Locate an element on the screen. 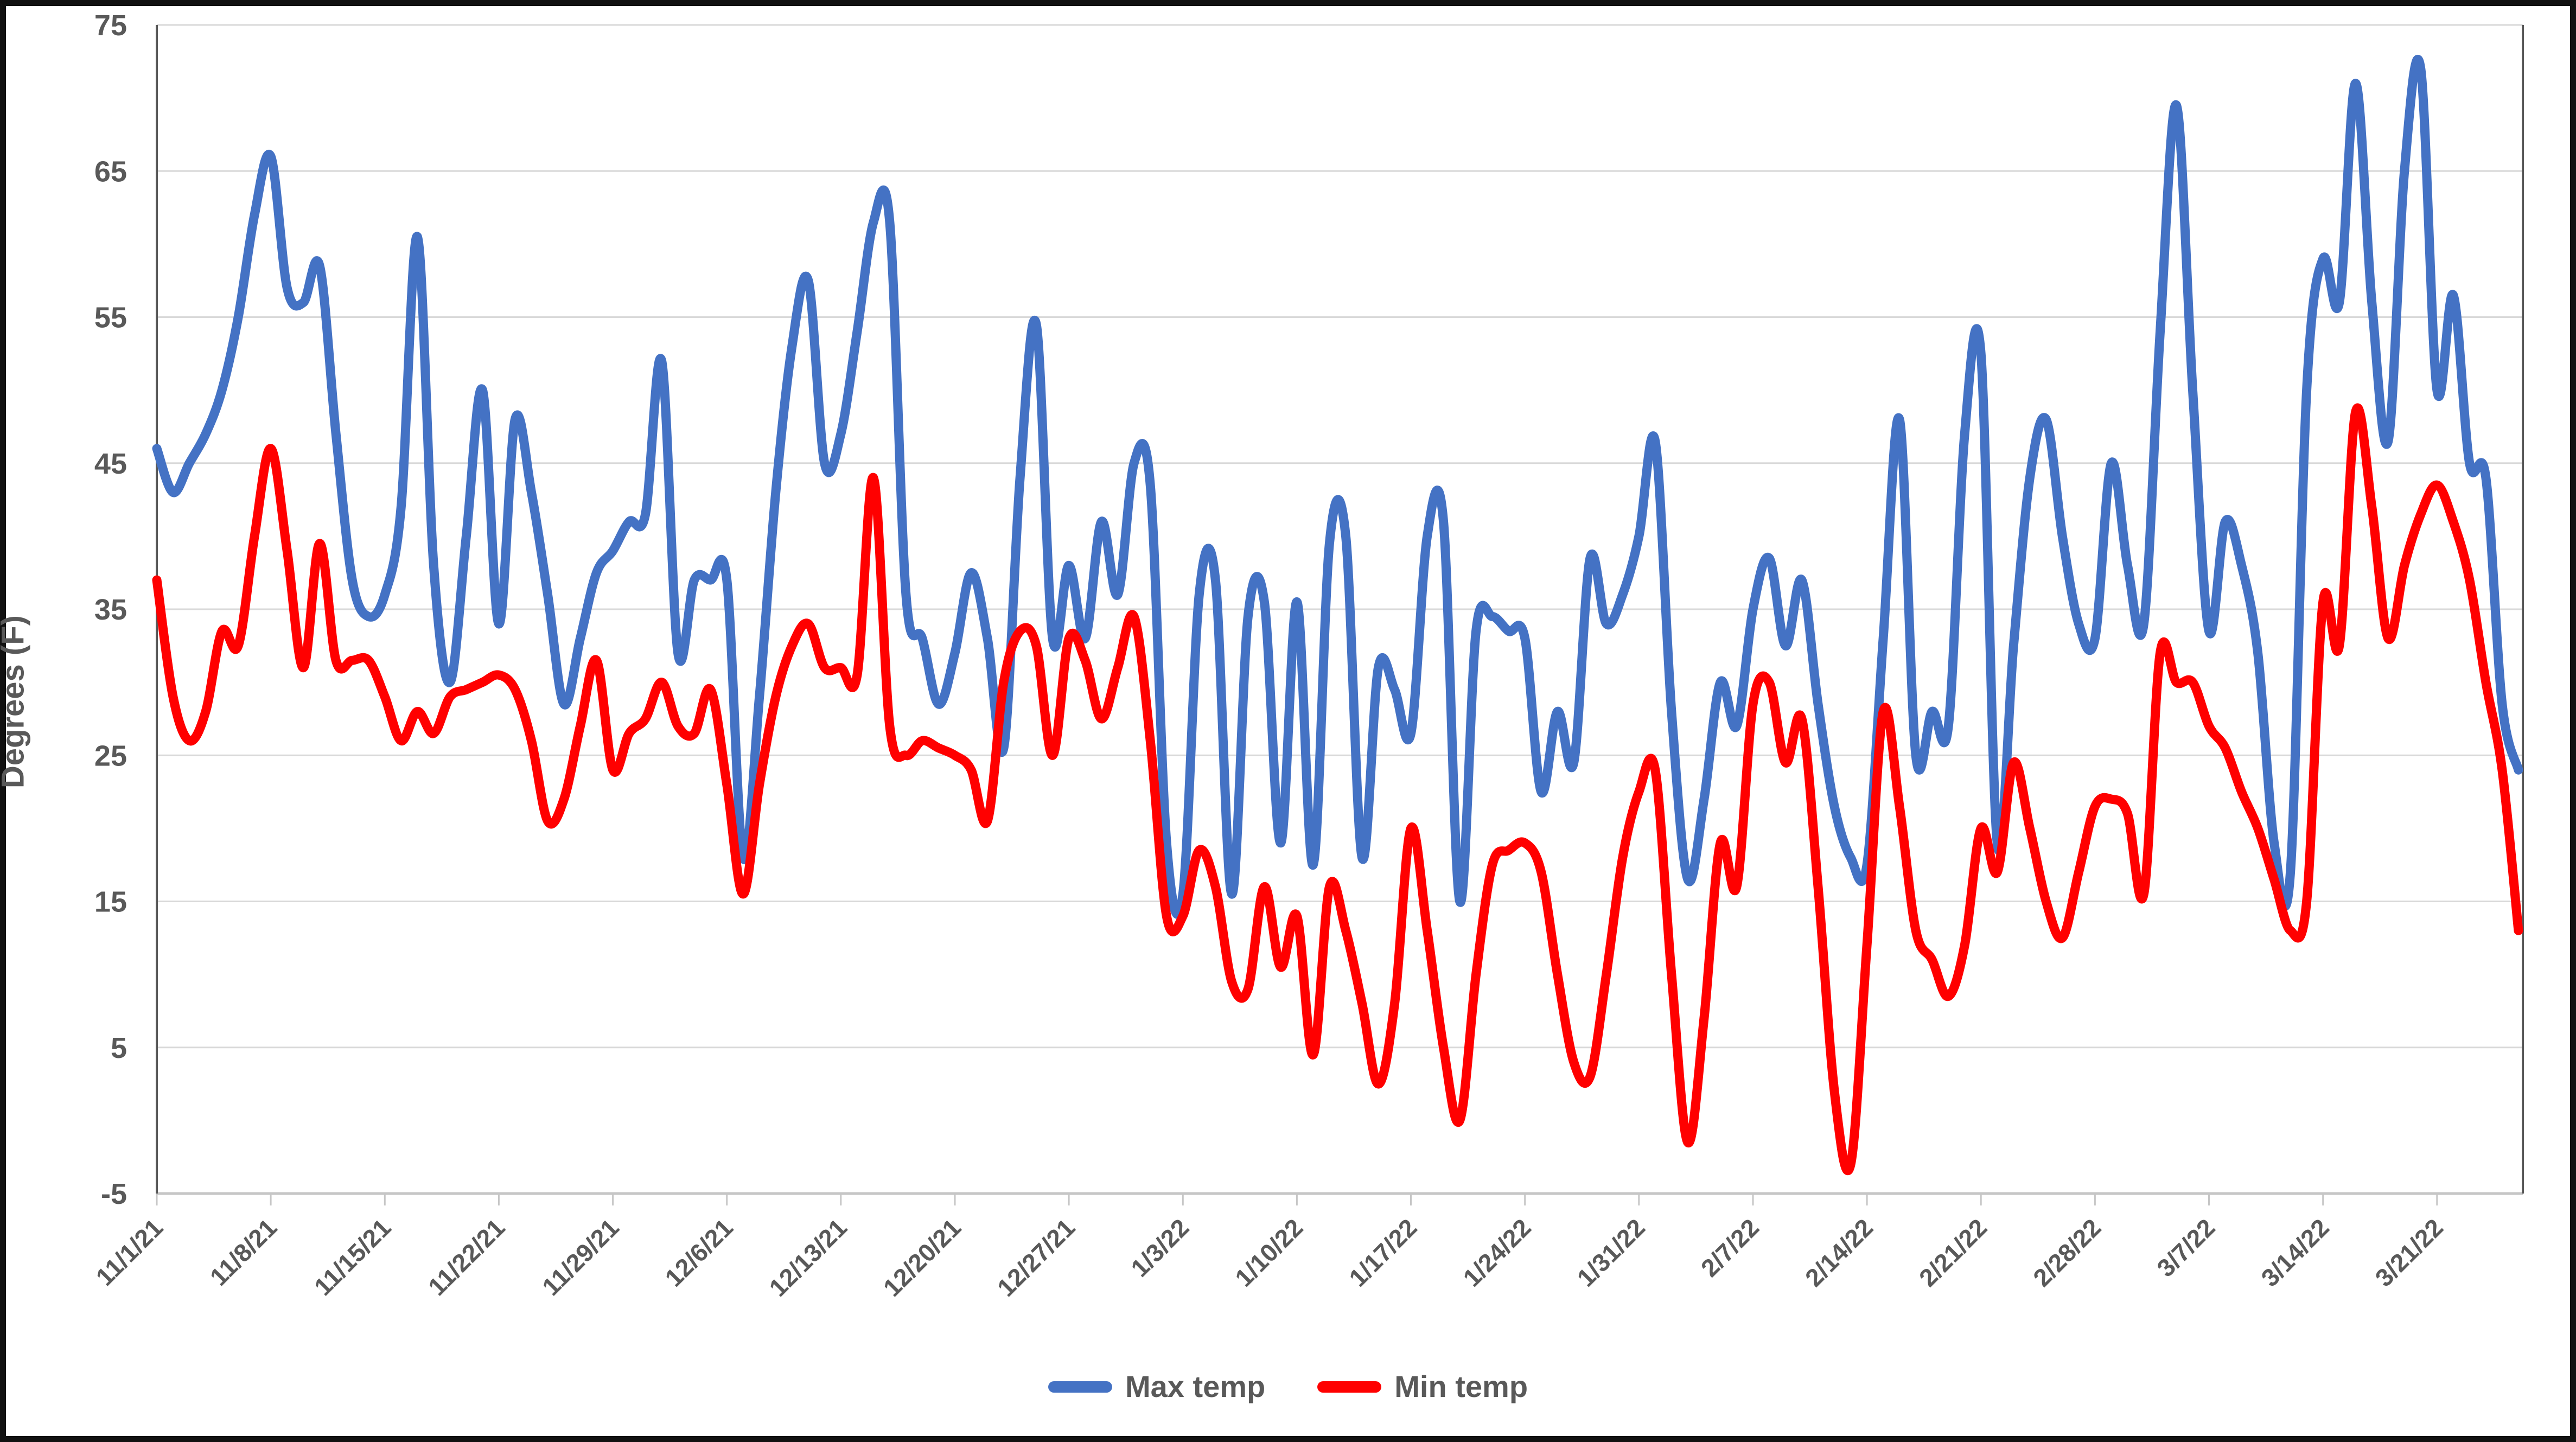 This screenshot has width=2576, height=1442. x-tick-label-12/6/21: 12/6/21 is located at coordinates (698, 1252).